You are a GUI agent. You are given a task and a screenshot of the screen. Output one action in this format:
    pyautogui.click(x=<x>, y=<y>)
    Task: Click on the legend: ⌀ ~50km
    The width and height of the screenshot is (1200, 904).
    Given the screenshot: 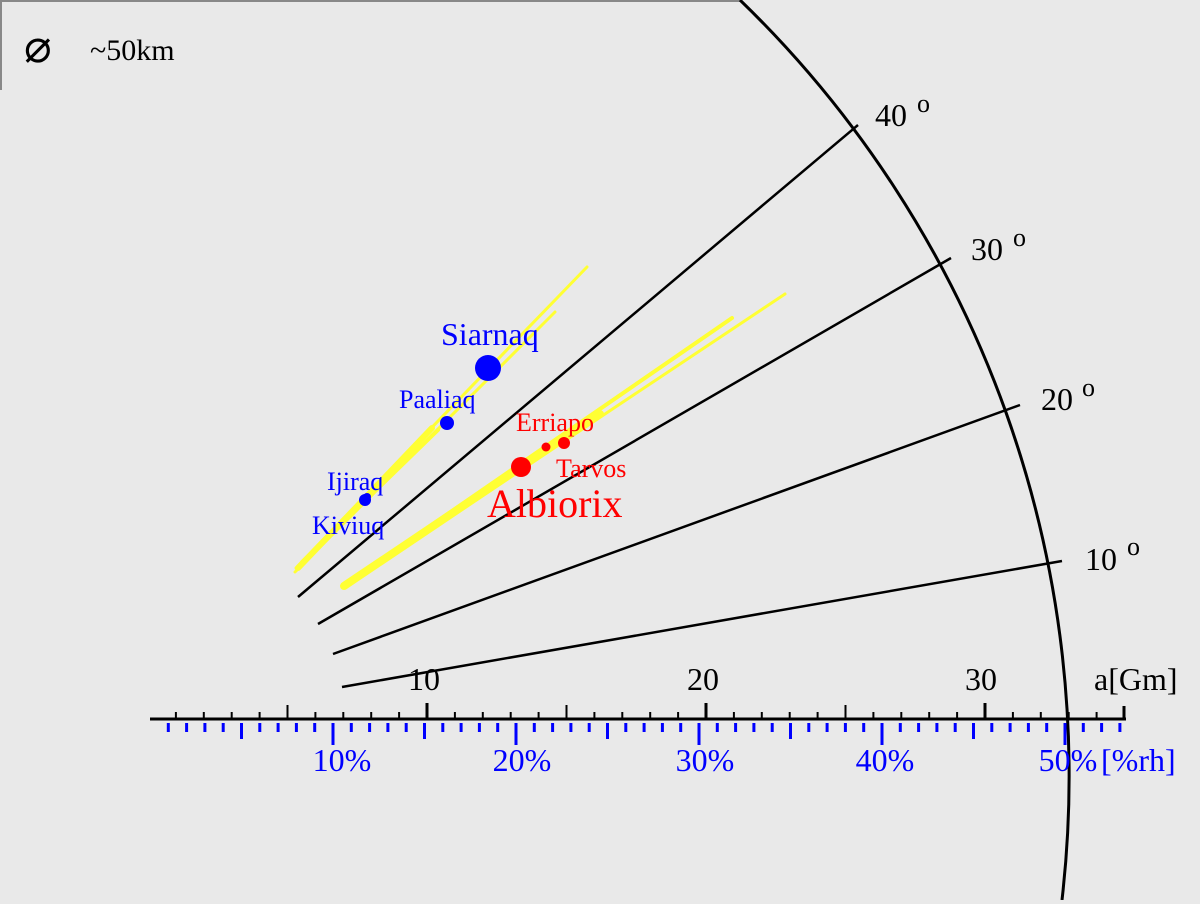 What is the action you would take?
    pyautogui.click(x=370, y=45)
    